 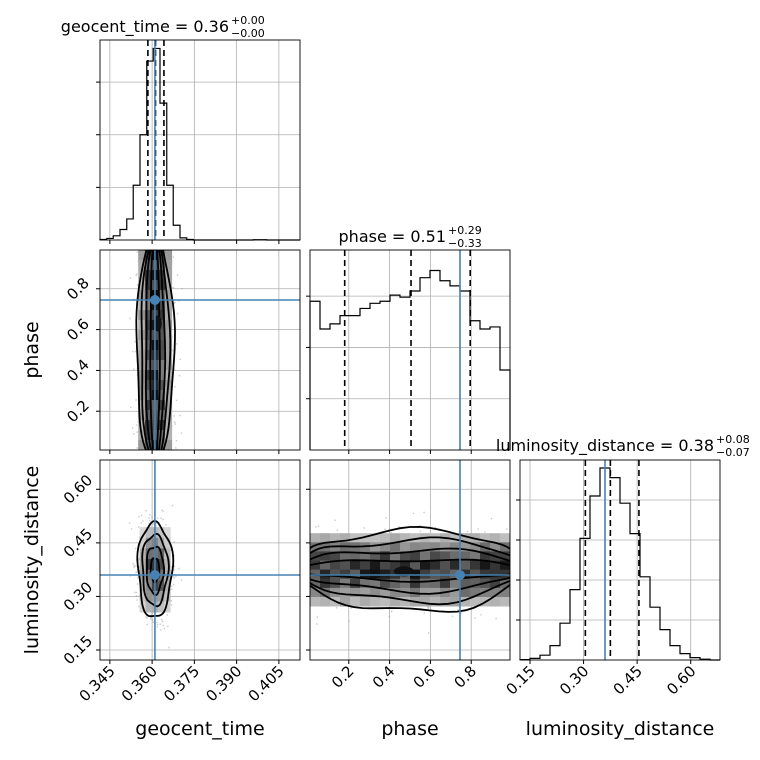 I want to click on title-geocent-time-sub: −0.00, so click(x=248, y=33).